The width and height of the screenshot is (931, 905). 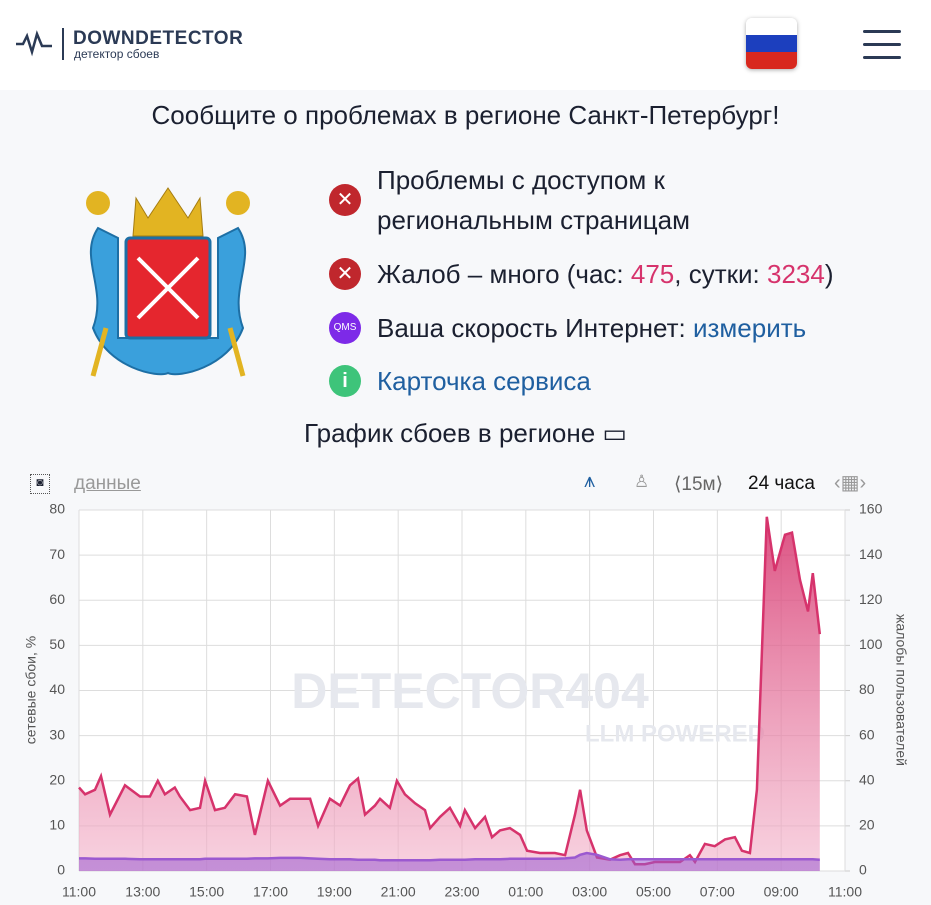 What do you see at coordinates (334, 892) in the screenshot?
I see `x-tick-label: 19:00` at bounding box center [334, 892].